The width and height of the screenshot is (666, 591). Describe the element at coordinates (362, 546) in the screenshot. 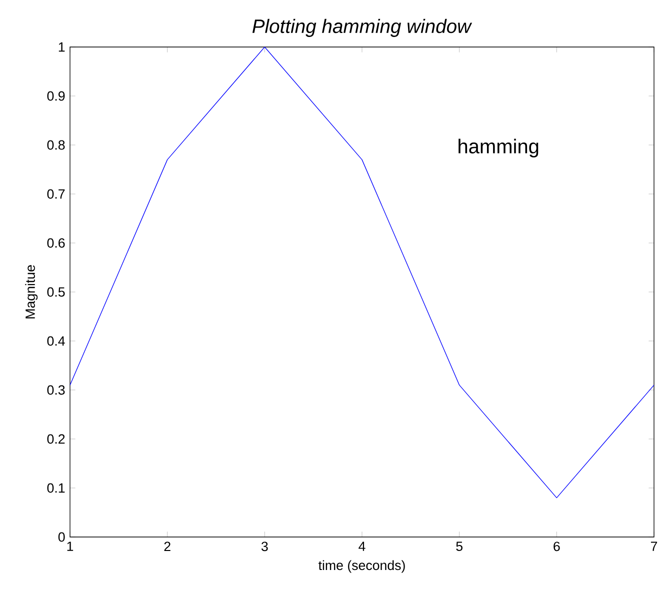

I see `x-tick-label: 4` at that location.